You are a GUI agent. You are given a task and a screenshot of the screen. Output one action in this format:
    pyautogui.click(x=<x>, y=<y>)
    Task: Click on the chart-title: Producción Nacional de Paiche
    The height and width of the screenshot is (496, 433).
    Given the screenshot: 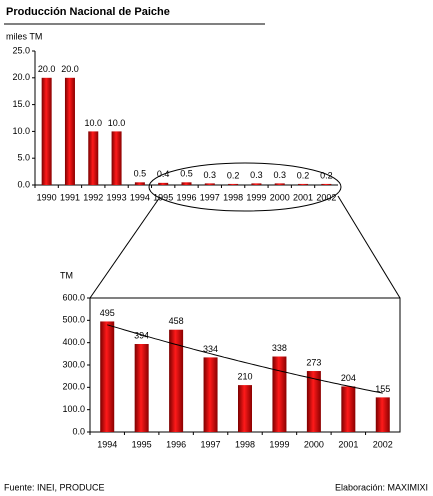 What is the action you would take?
    pyautogui.click(x=88, y=12)
    